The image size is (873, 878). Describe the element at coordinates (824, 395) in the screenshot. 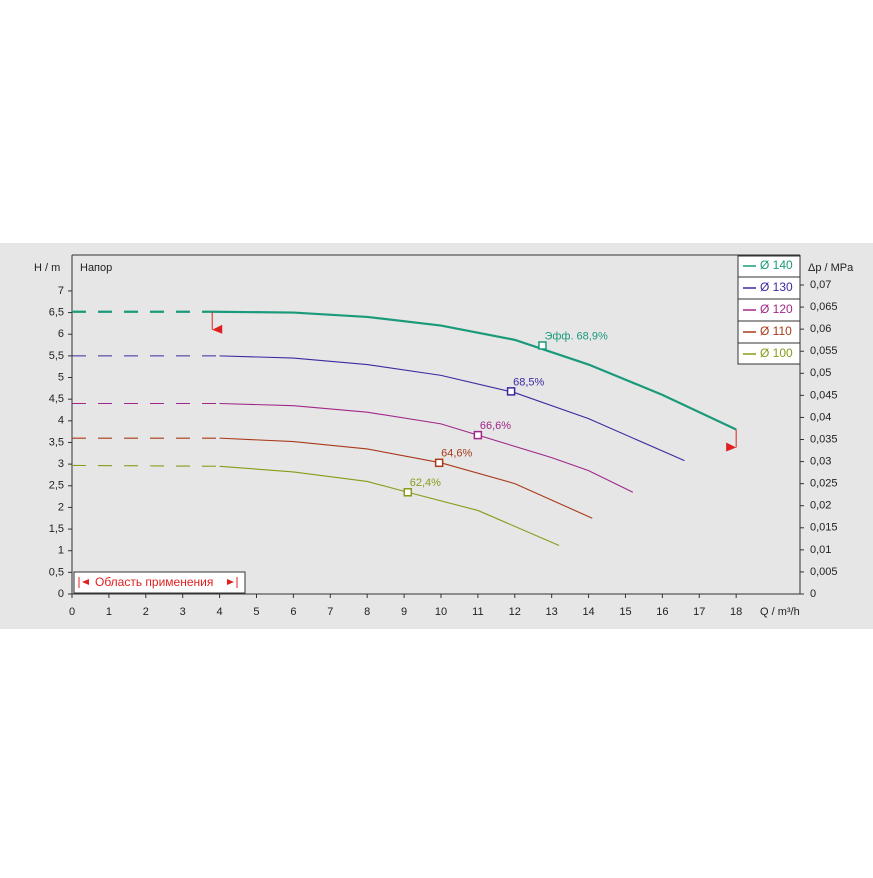

I see `y2-tick-label: 0,045` at that location.